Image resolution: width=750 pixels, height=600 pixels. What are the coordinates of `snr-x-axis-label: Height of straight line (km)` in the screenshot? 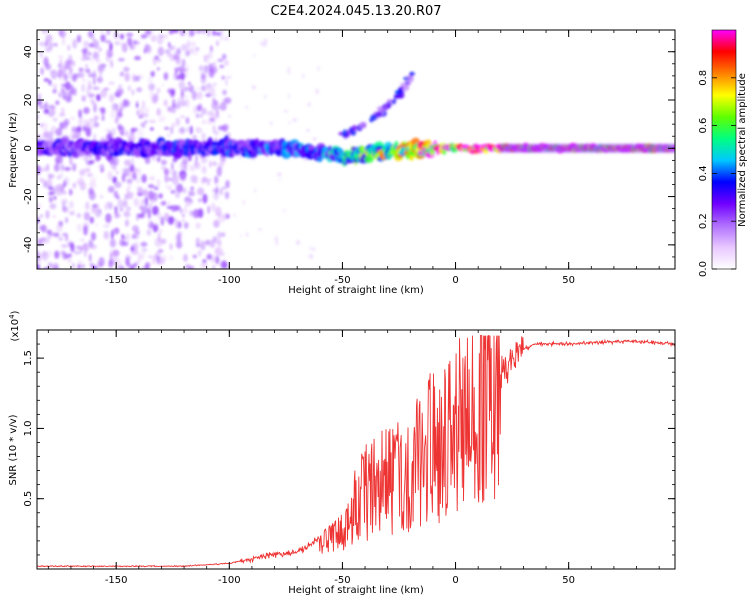 It's located at (356, 590).